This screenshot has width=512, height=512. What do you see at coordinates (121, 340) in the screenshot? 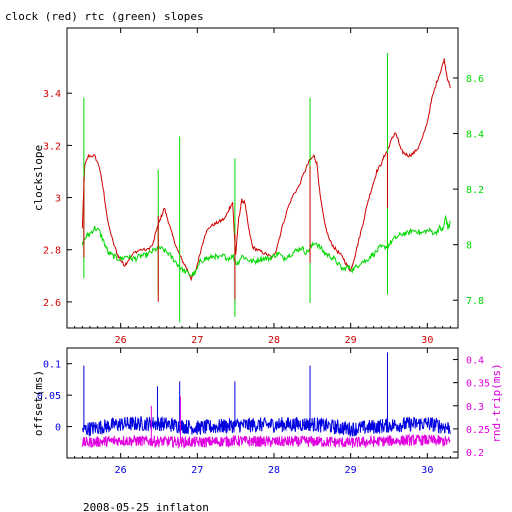
I see `main-x-tick-label: 26` at bounding box center [121, 340].